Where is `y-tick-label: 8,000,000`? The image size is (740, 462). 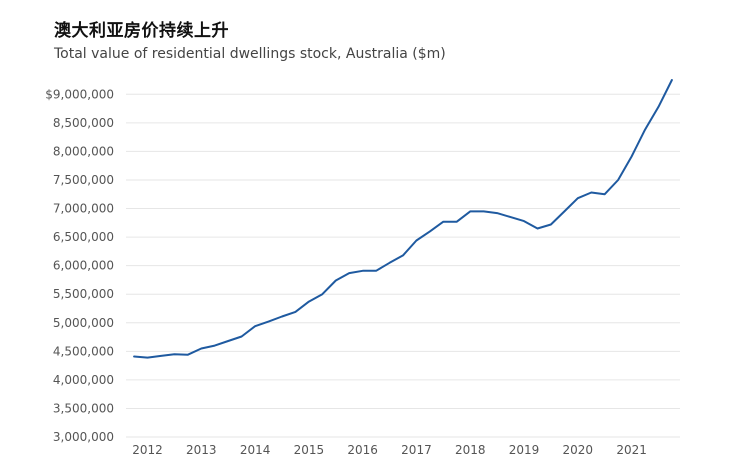 y-tick-label: 8,000,000 is located at coordinates (83, 151).